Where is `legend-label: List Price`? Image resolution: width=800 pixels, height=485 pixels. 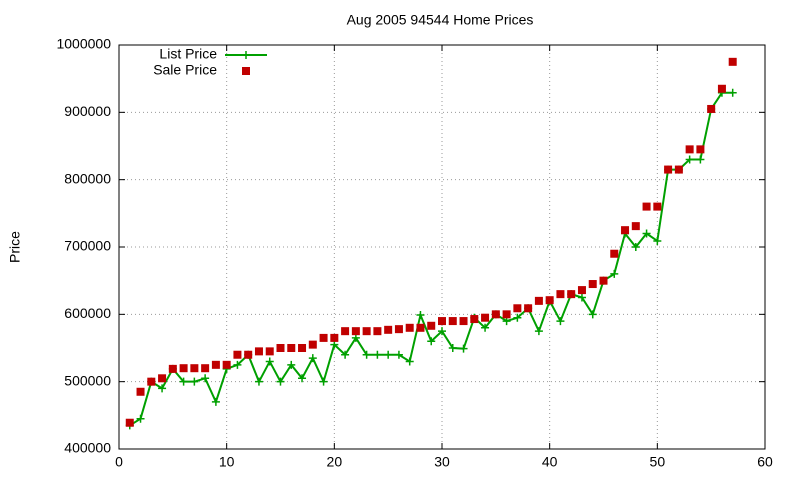
legend-label: List Price is located at coordinates (188, 54).